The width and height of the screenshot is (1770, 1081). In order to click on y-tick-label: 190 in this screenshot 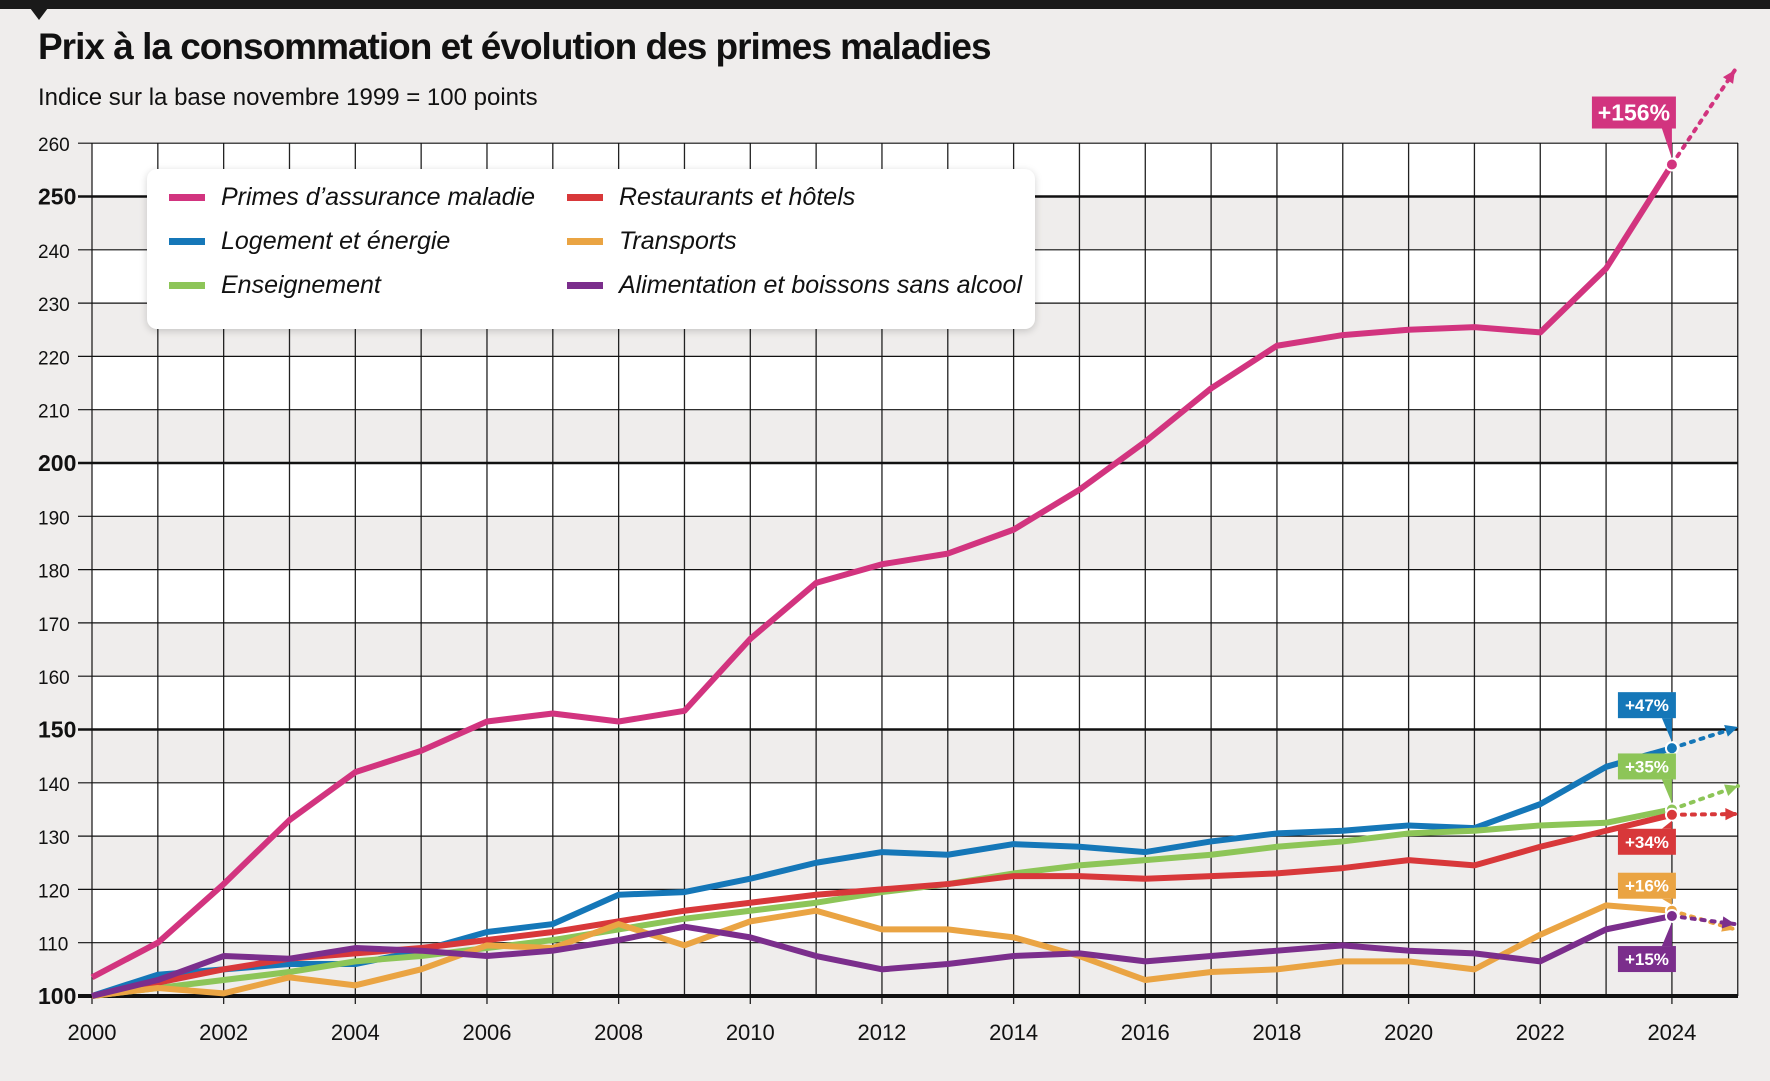, I will do `click(54, 518)`.